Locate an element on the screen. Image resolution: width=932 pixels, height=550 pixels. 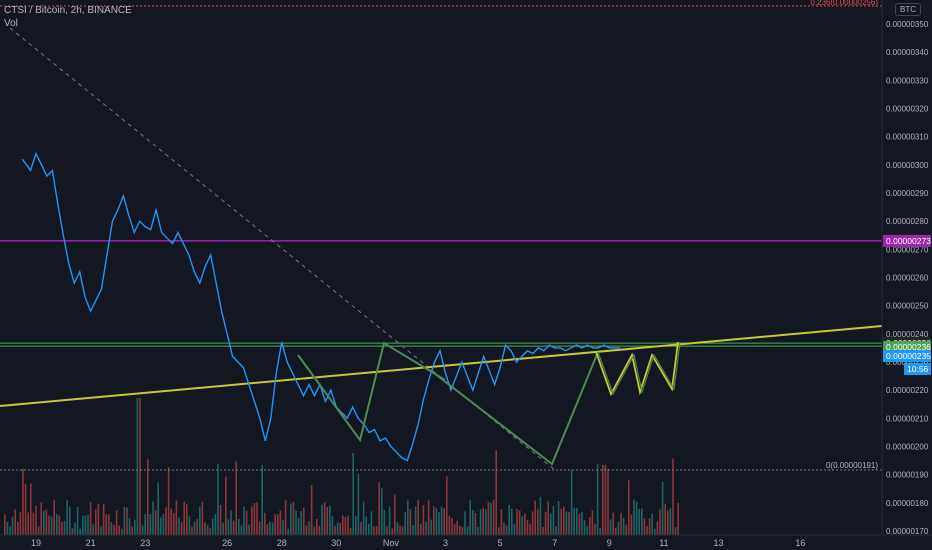
y-tick-label: 0.00000310 is located at coordinates (907, 137).